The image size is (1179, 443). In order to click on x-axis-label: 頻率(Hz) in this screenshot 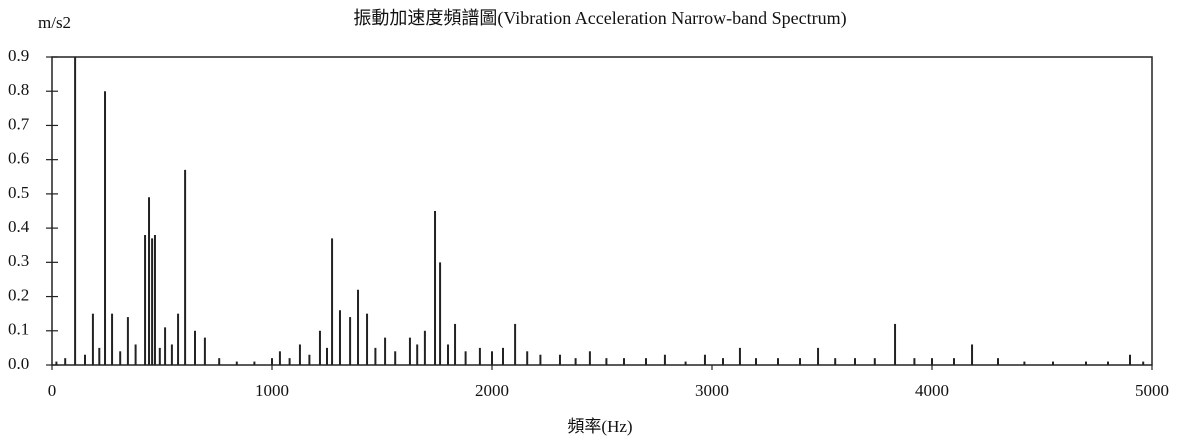, I will do `click(599, 426)`.